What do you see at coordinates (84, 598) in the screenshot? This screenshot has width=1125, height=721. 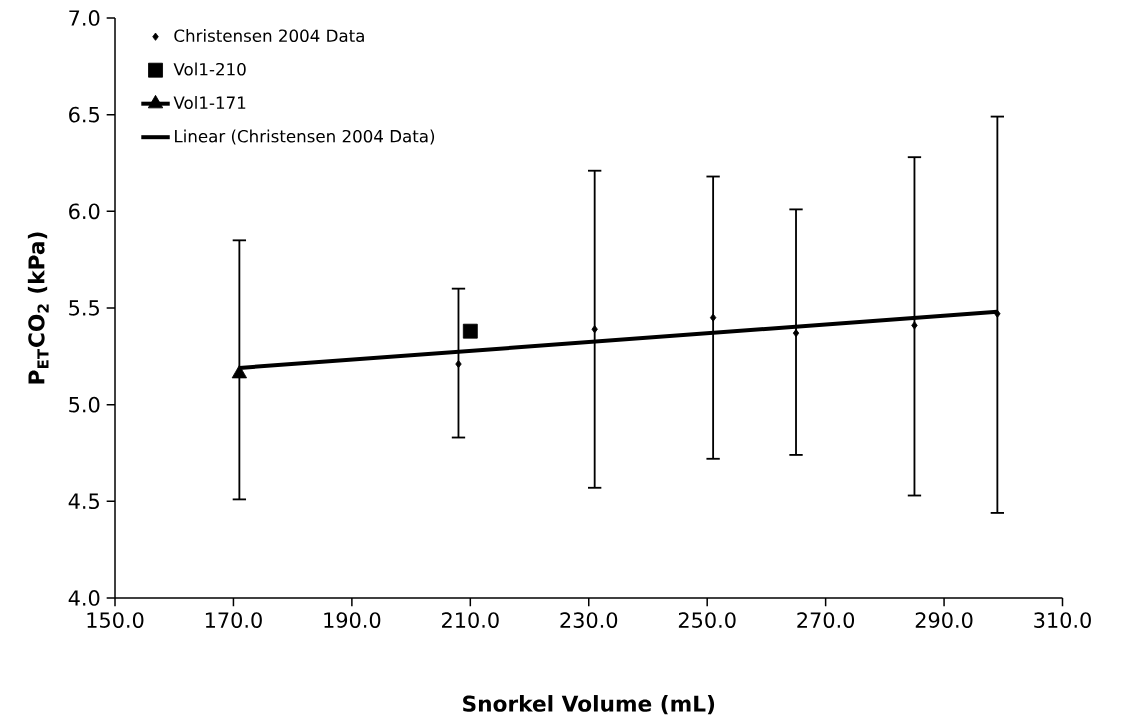 I see `y-tick-label: 4.0` at bounding box center [84, 598].